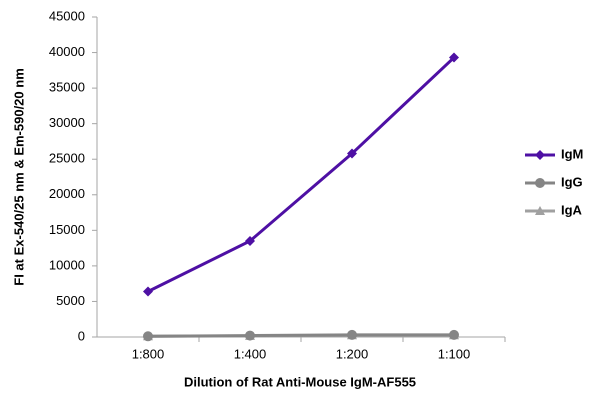 This screenshot has width=600, height=415. Describe the element at coordinates (572, 209) in the screenshot. I see `legend-label: IgA` at that location.